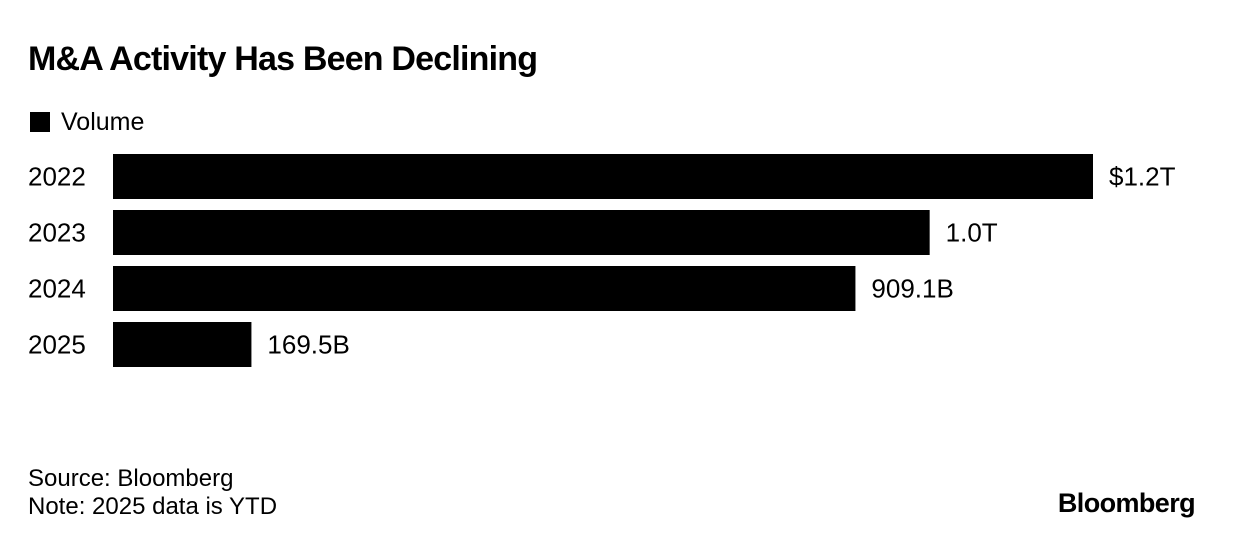  What do you see at coordinates (57, 289) in the screenshot?
I see `category-label-2024: 2024` at bounding box center [57, 289].